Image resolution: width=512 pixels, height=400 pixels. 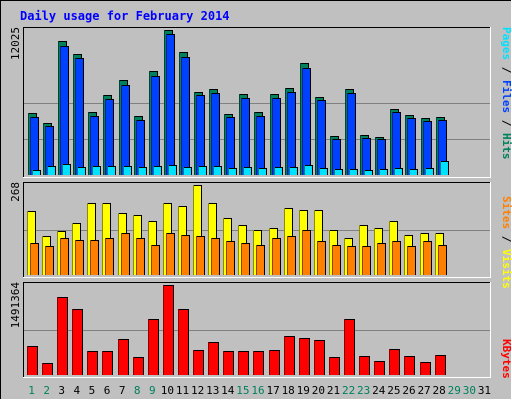 I want to click on bar-kbytes-day-17-fill, so click(x=274, y=362).